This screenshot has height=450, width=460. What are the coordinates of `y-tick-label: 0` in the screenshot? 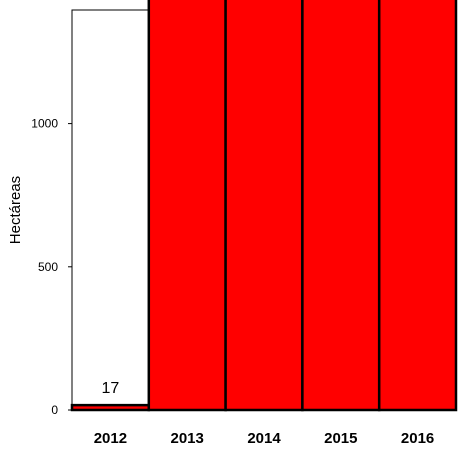 It's located at (54, 410).